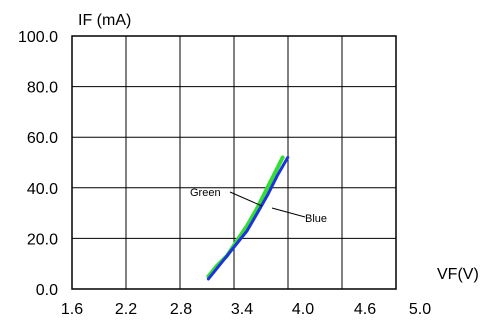  I want to click on x-tick-label: 4.6, so click(365, 309).